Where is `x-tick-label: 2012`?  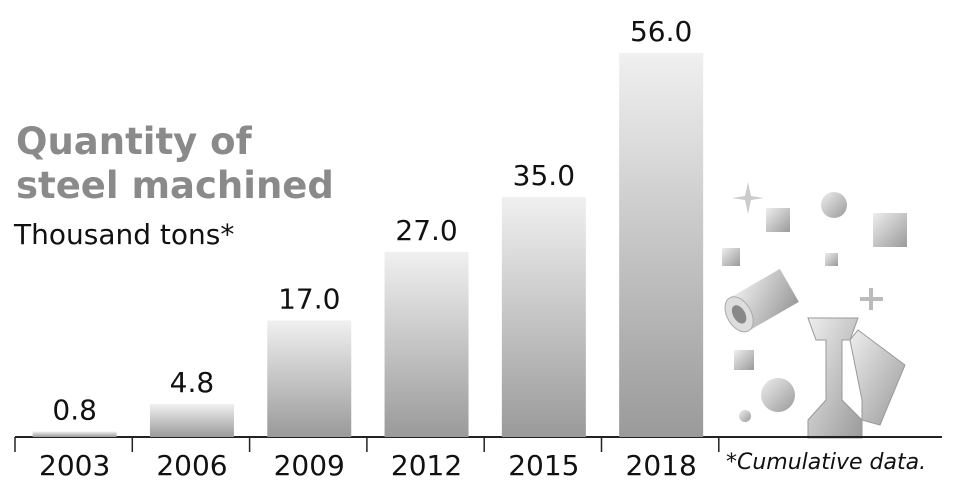 x-tick-label: 2012 is located at coordinates (426, 465).